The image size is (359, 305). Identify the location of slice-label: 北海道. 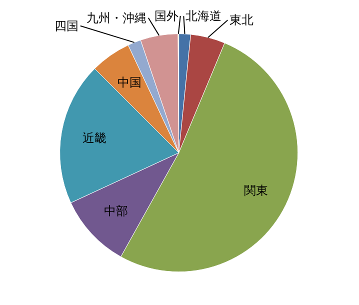
(204, 16).